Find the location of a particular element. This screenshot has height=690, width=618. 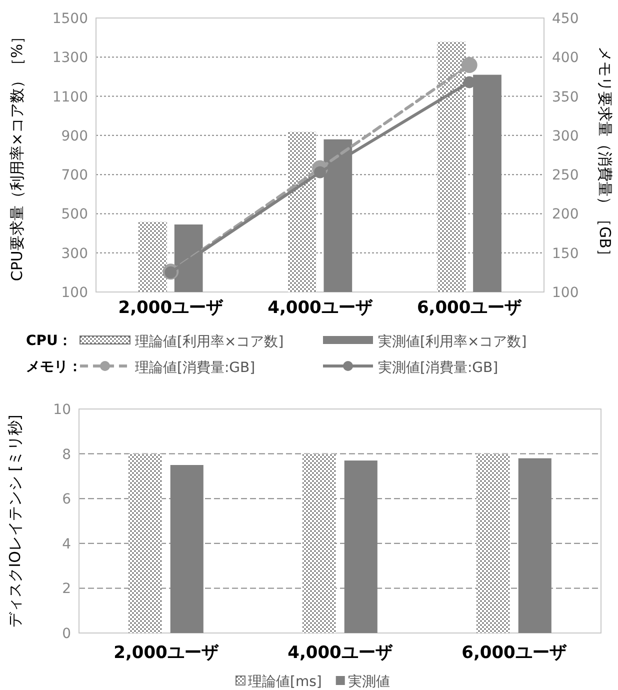

y-tick-label: 300 is located at coordinates (74, 254).